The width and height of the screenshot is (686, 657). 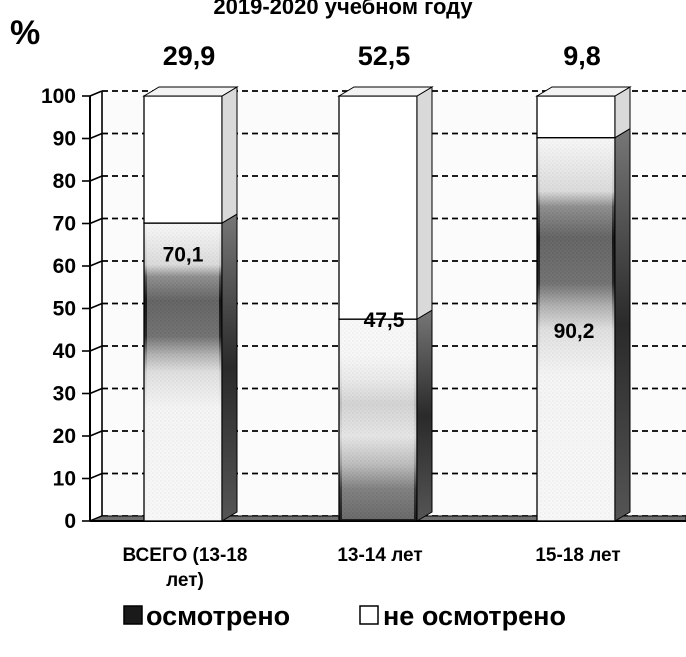 I want to click on value-label-осмотрено: 90,2, so click(x=574, y=331).